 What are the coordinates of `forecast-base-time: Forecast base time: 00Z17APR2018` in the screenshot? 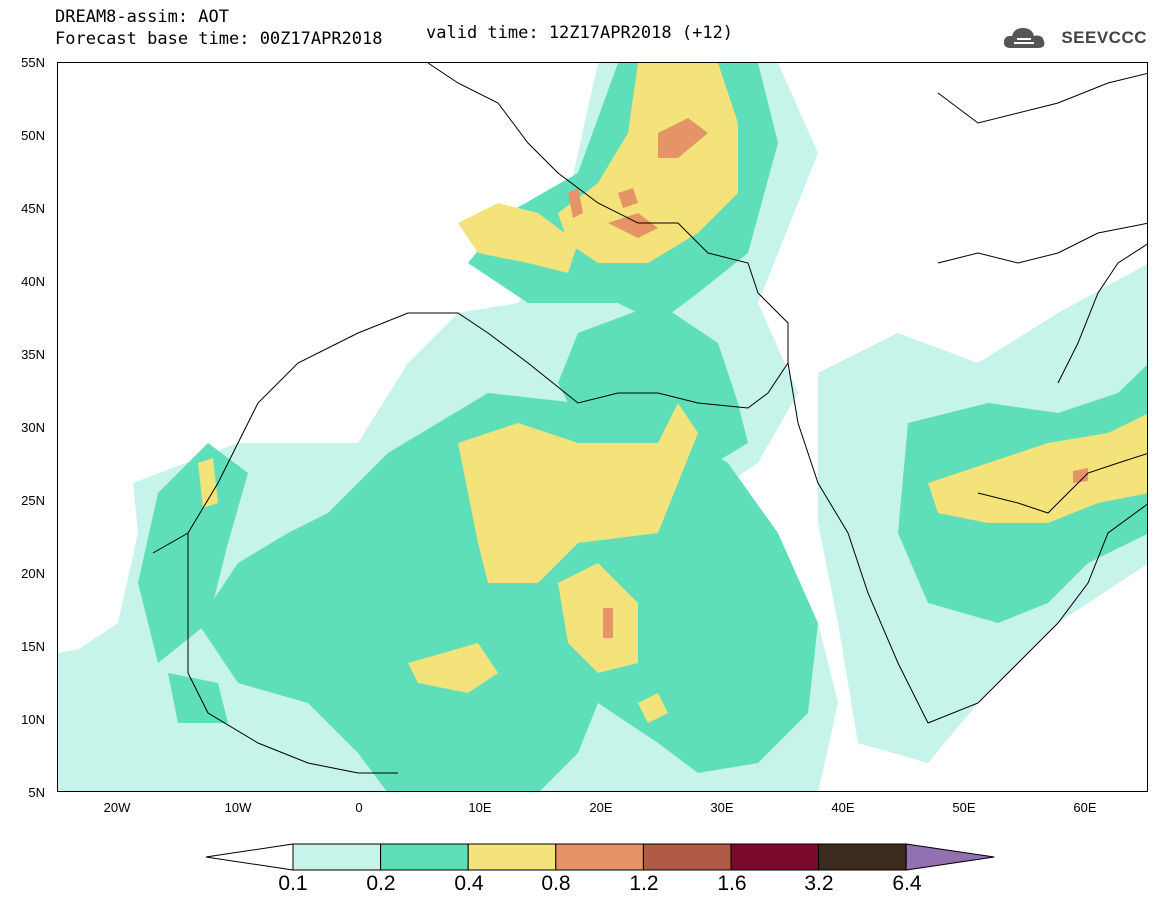 It's located at (219, 39).